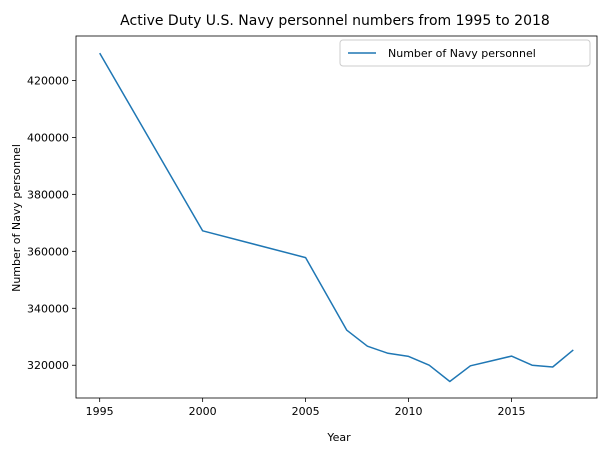 This screenshot has height=455, width=604. Describe the element at coordinates (338, 437) in the screenshot. I see `x-axis-label: Year` at that location.